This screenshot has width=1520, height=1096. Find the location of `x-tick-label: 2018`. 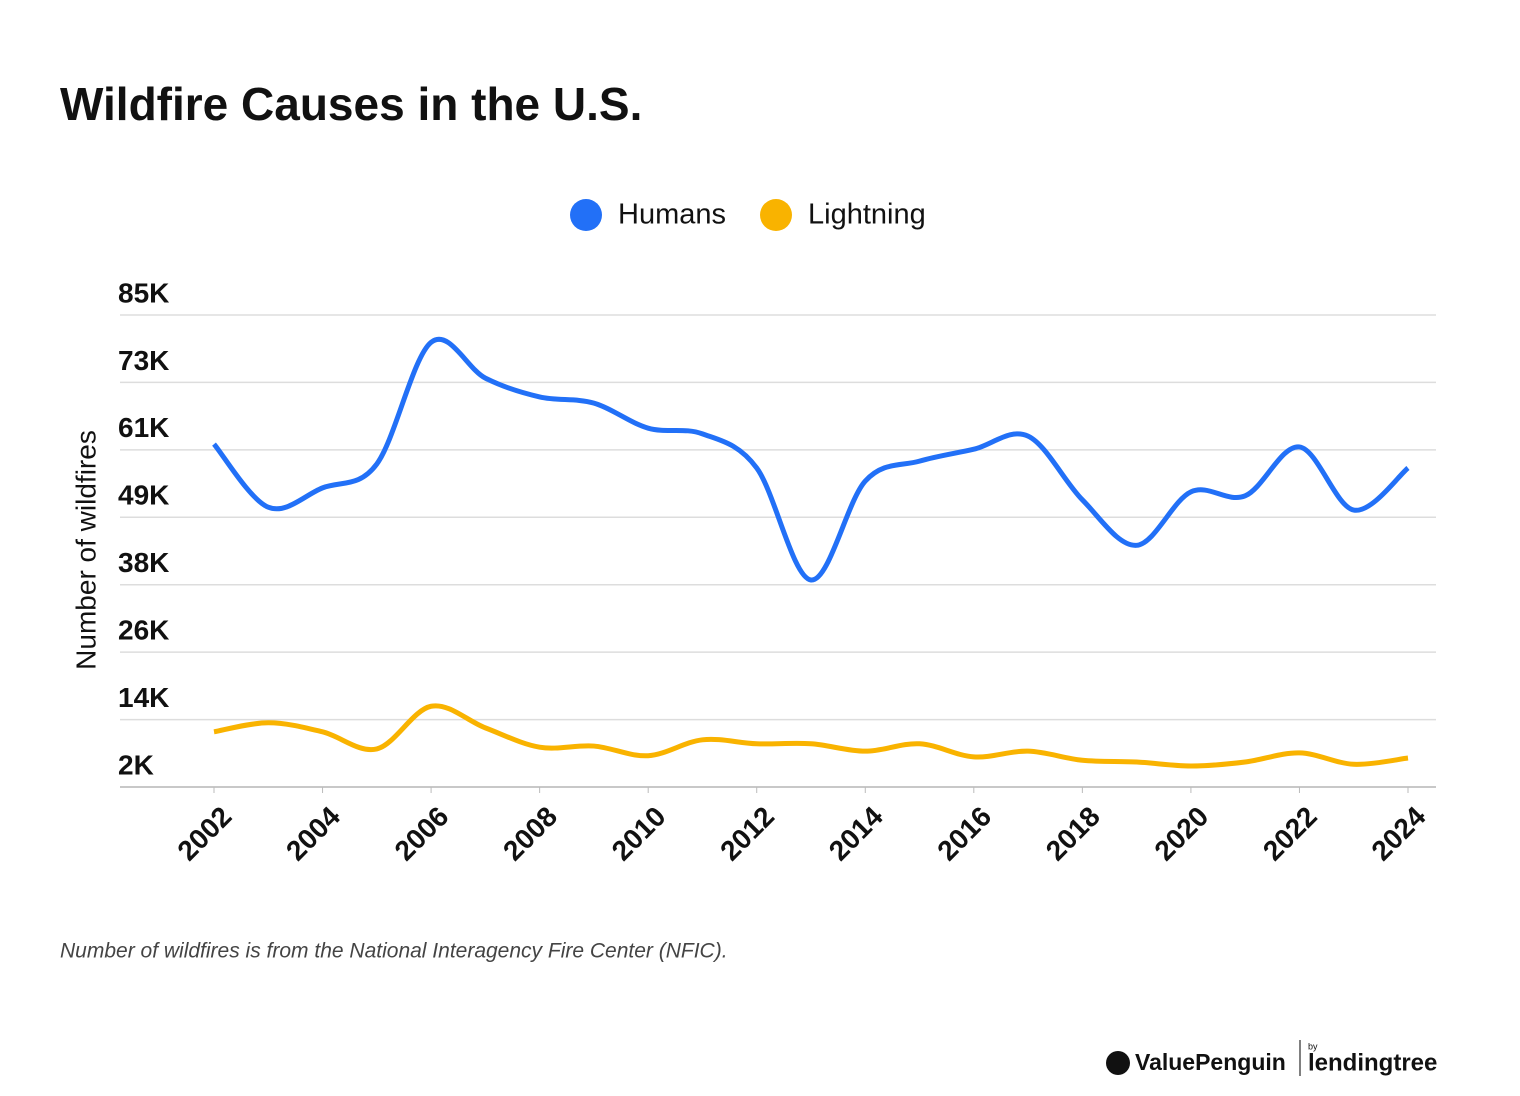

x-tick-label: 2018 is located at coordinates (1073, 834).